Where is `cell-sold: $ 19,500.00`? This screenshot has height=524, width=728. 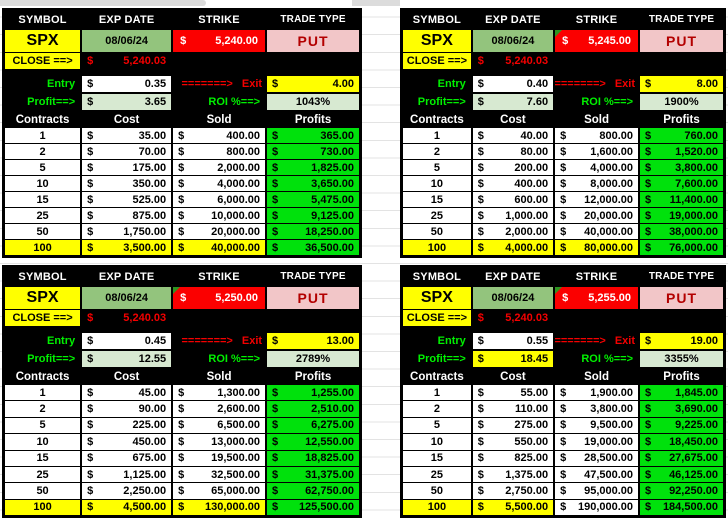 cell-sold: $ 19,500.00 is located at coordinates (219, 458).